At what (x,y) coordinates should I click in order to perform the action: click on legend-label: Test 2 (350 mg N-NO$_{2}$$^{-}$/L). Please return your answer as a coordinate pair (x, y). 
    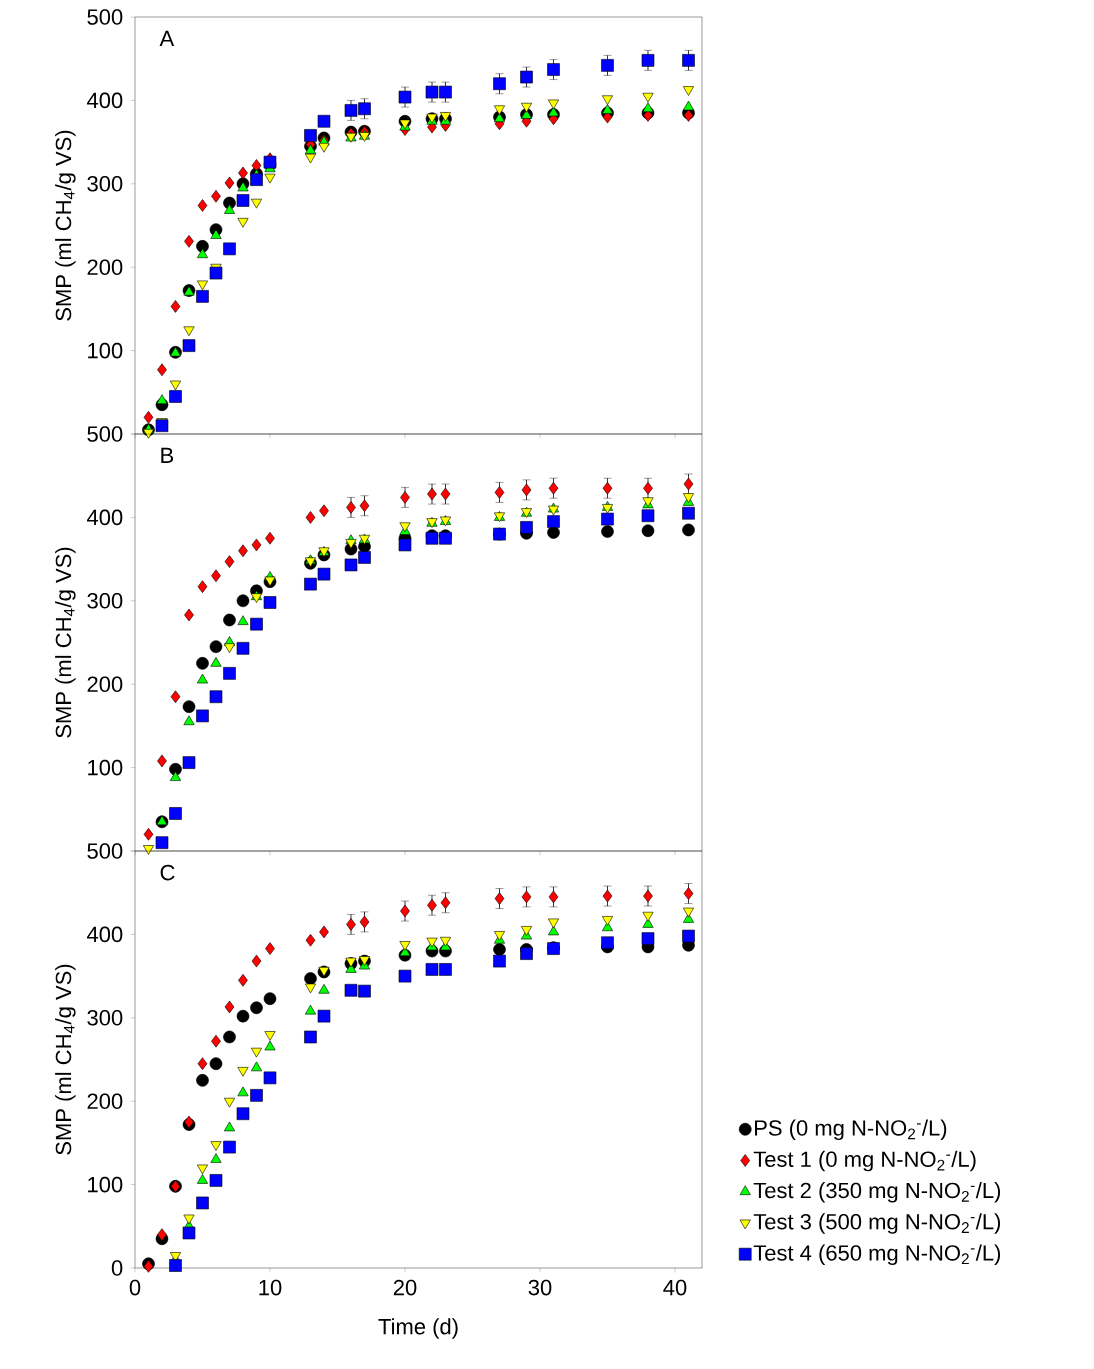
    Looking at the image, I should click on (877, 1192).